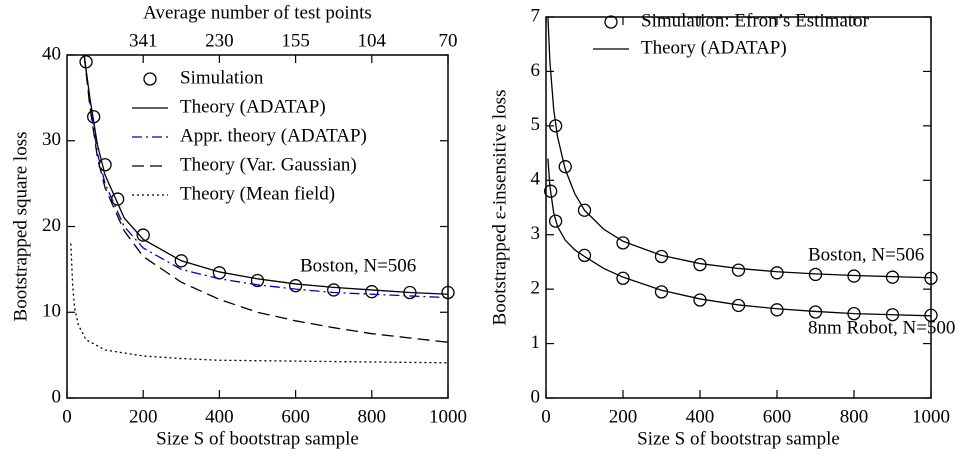 This screenshot has height=455, width=961. I want to click on legend-label: Simulation: Efron’s Estimator, so click(755, 20).